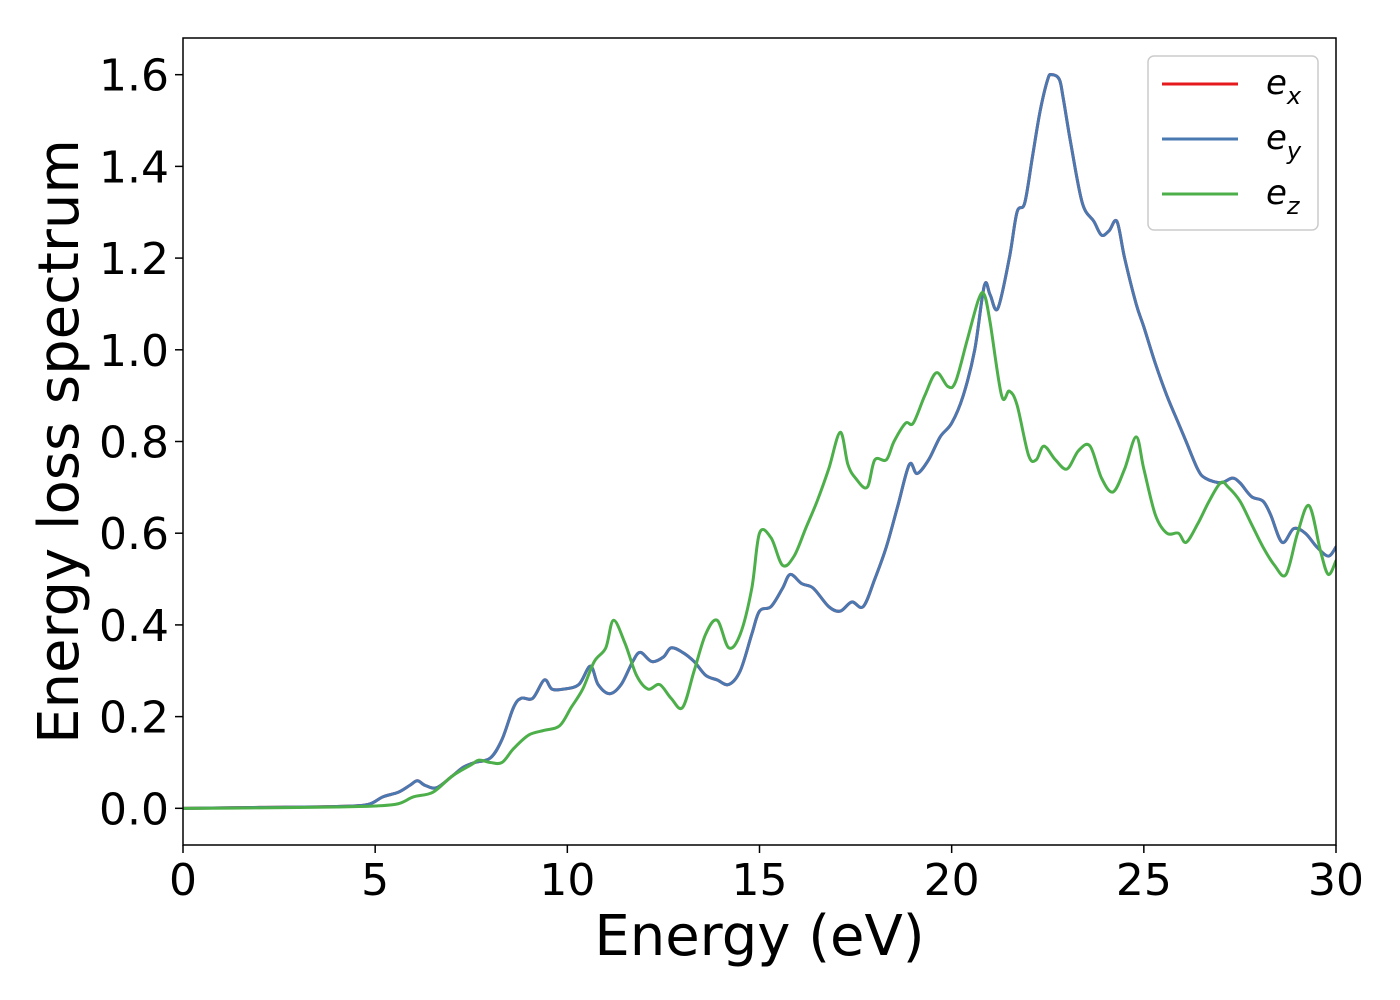 The height and width of the screenshot is (1000, 1400). What do you see at coordinates (759, 936) in the screenshot?
I see `x-axis-label: Energy (eV)` at bounding box center [759, 936].